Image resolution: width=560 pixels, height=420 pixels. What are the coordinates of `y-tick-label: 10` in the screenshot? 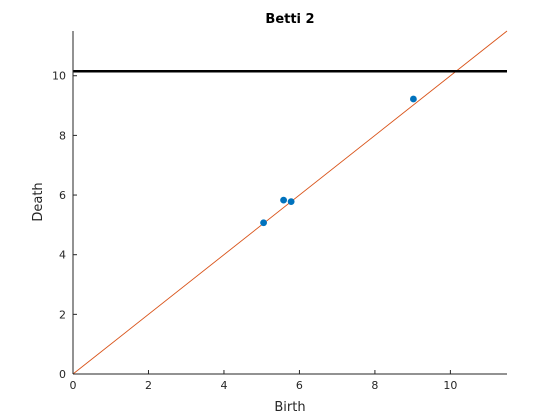 It's located at (59, 76).